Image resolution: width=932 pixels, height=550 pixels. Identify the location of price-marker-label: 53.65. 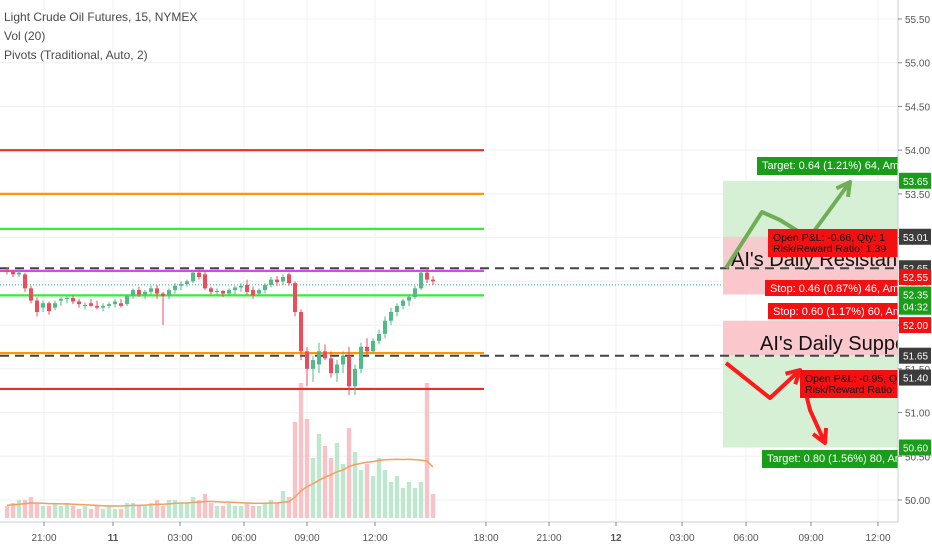
(915, 182).